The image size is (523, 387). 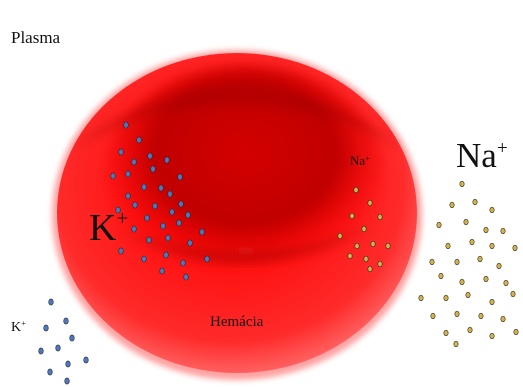 I want to click on plasma-label: Plasma, so click(x=36, y=37).